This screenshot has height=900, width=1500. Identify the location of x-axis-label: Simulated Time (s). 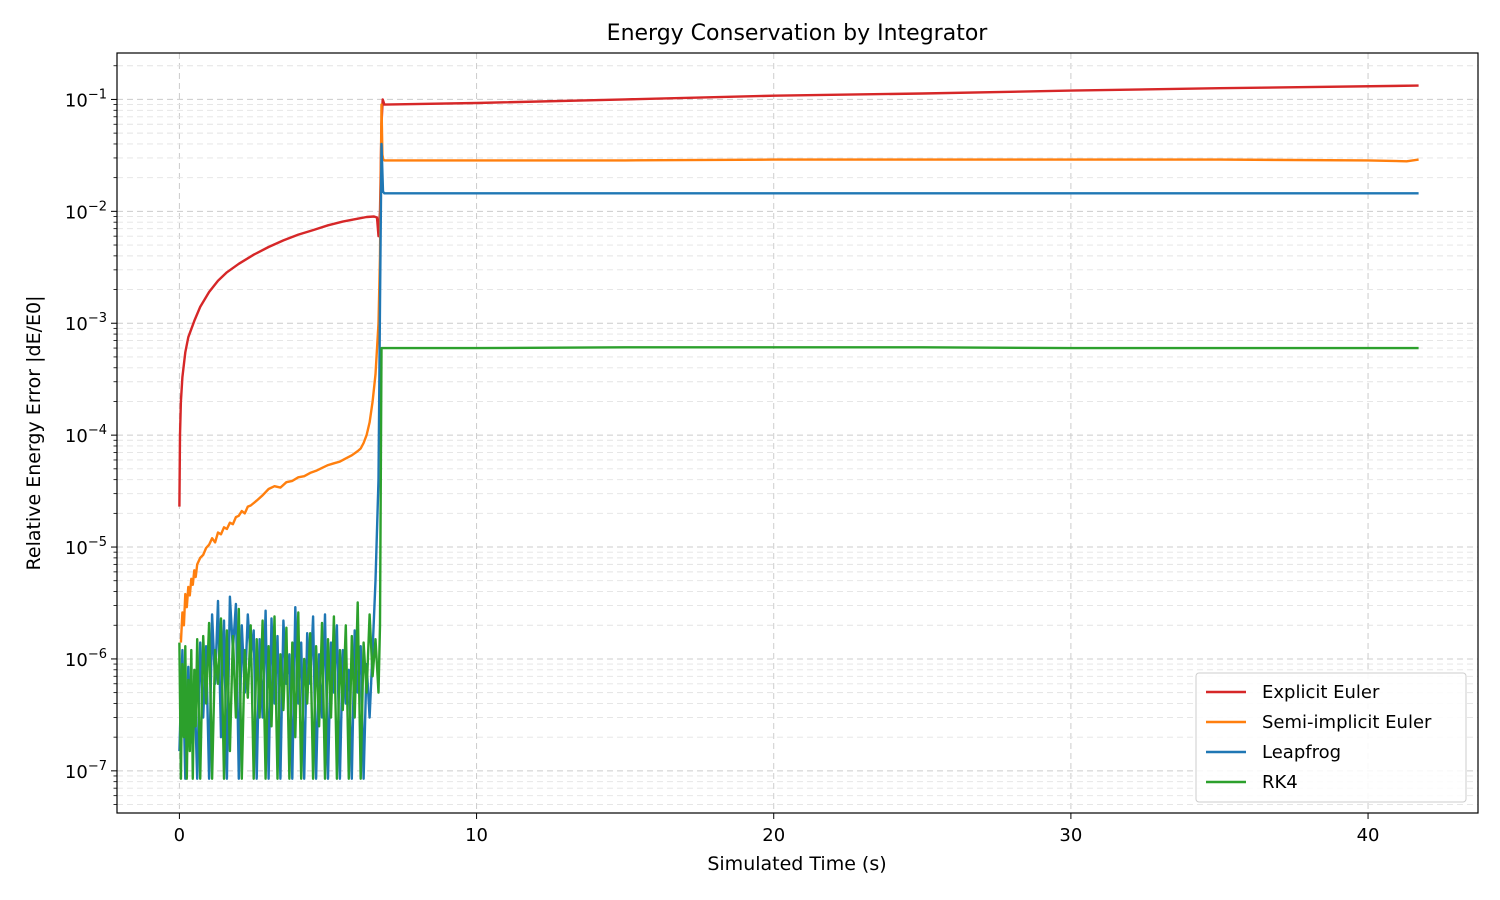
(796, 864).